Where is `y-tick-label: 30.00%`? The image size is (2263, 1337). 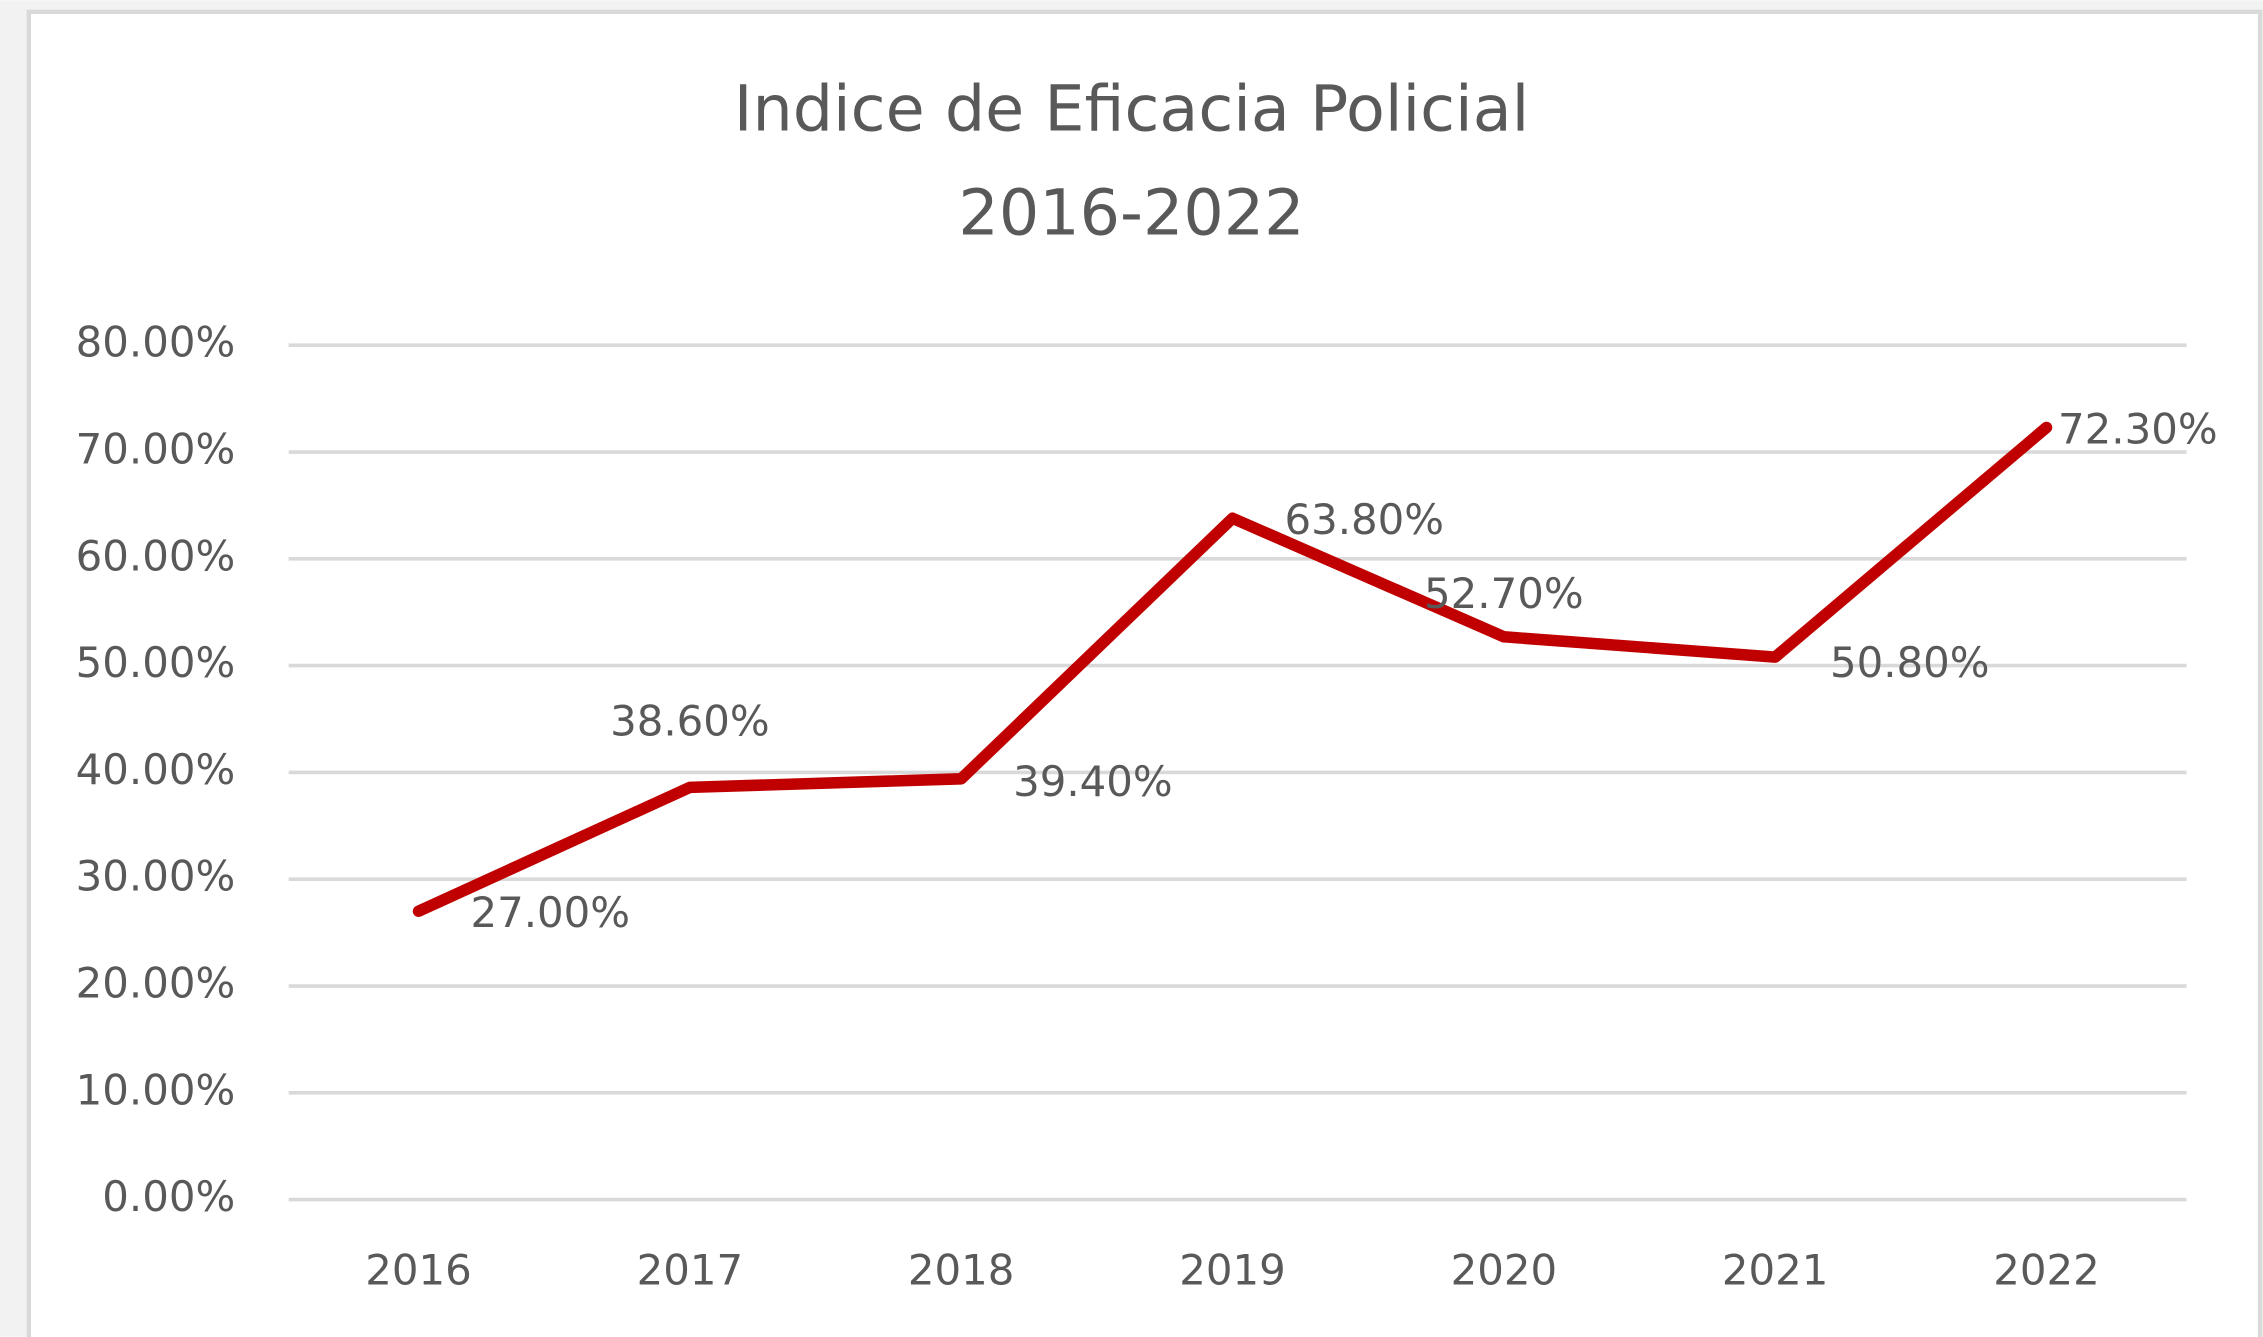 y-tick-label: 30.00% is located at coordinates (156, 876).